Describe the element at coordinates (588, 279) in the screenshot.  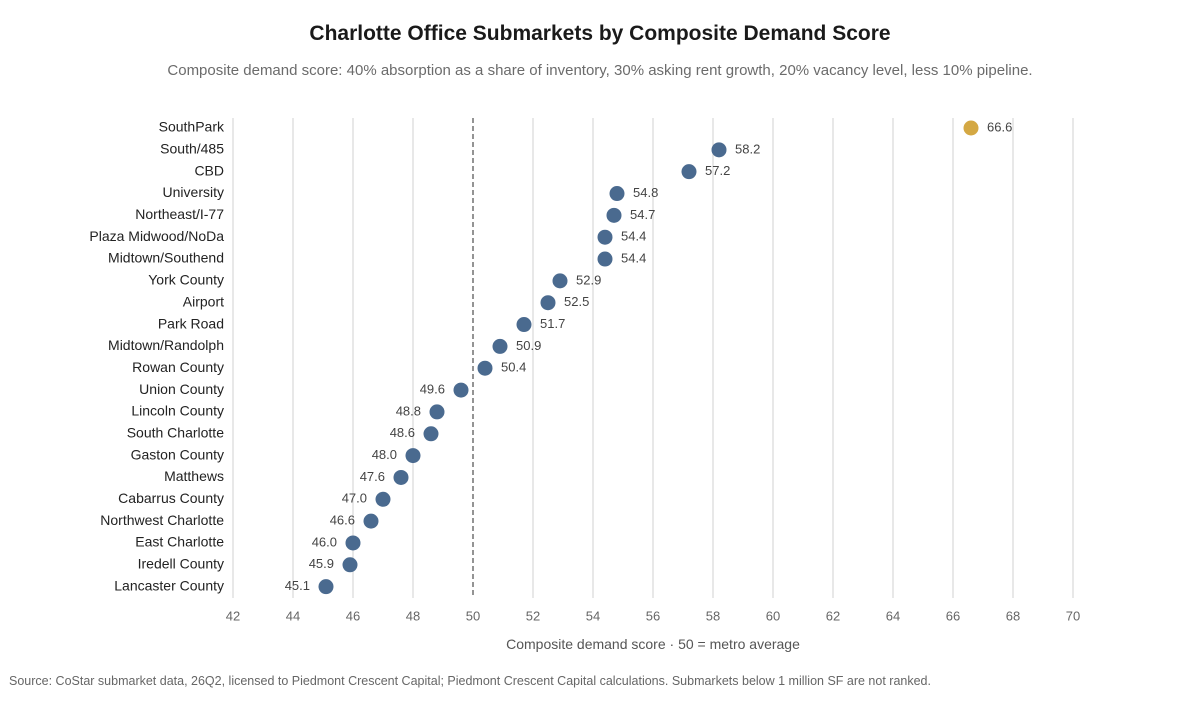
I see `value-label: 52.9` at that location.